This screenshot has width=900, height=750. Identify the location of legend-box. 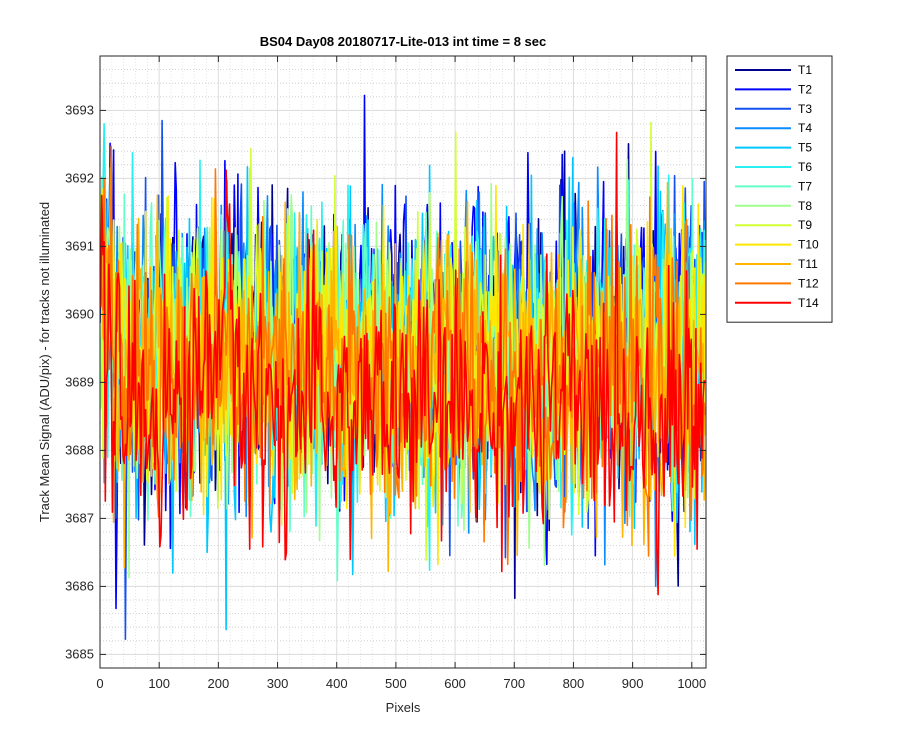
(779, 189).